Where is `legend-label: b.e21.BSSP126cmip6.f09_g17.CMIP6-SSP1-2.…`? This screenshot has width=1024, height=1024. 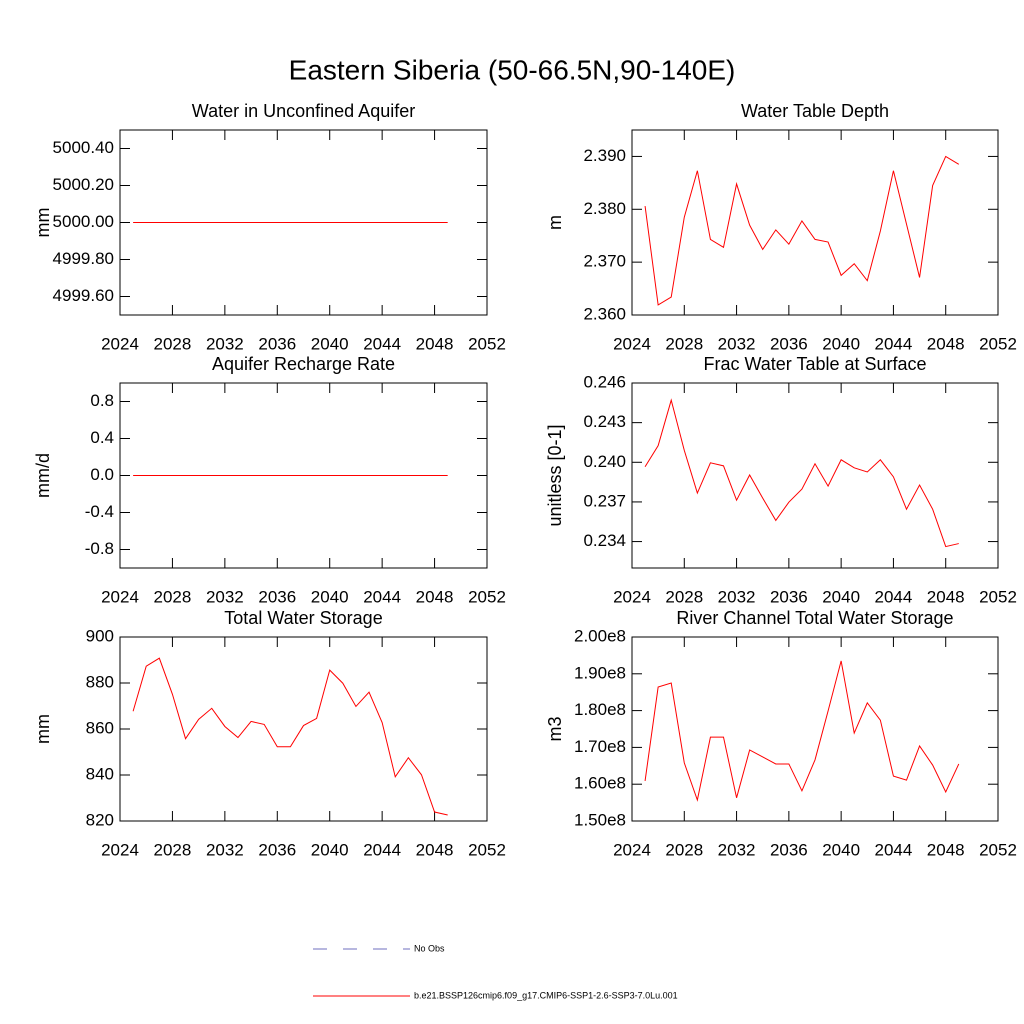
legend-label: b.e21.BSSP126cmip6.f09_g17.CMIP6-SSP1-2.… is located at coordinates (546, 995).